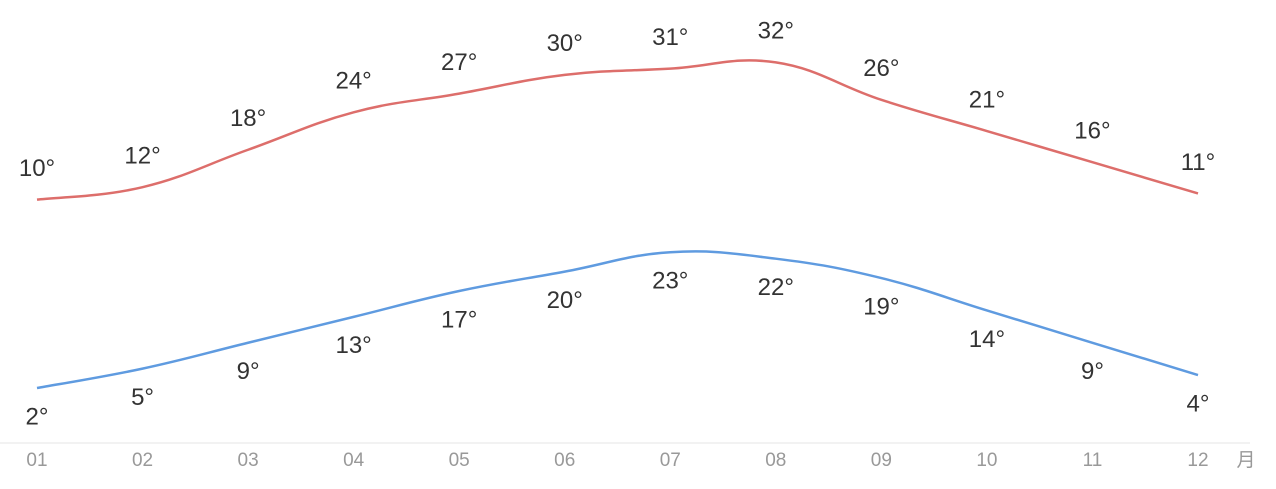  What do you see at coordinates (248, 118) in the screenshot?
I see `data-label: 18°` at bounding box center [248, 118].